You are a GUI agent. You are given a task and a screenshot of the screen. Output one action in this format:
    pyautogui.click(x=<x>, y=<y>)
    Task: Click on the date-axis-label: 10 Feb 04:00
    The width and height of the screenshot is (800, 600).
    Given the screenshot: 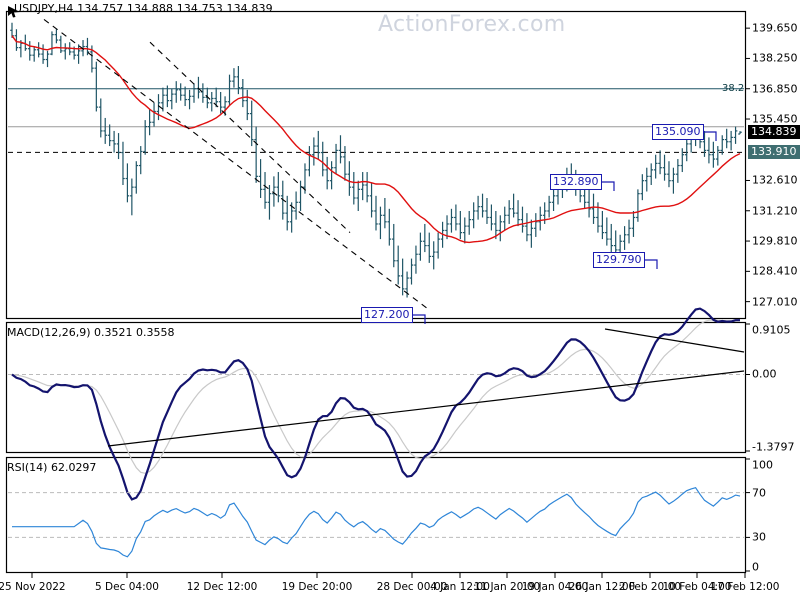 What is the action you would take?
    pyautogui.click(x=697, y=587)
    